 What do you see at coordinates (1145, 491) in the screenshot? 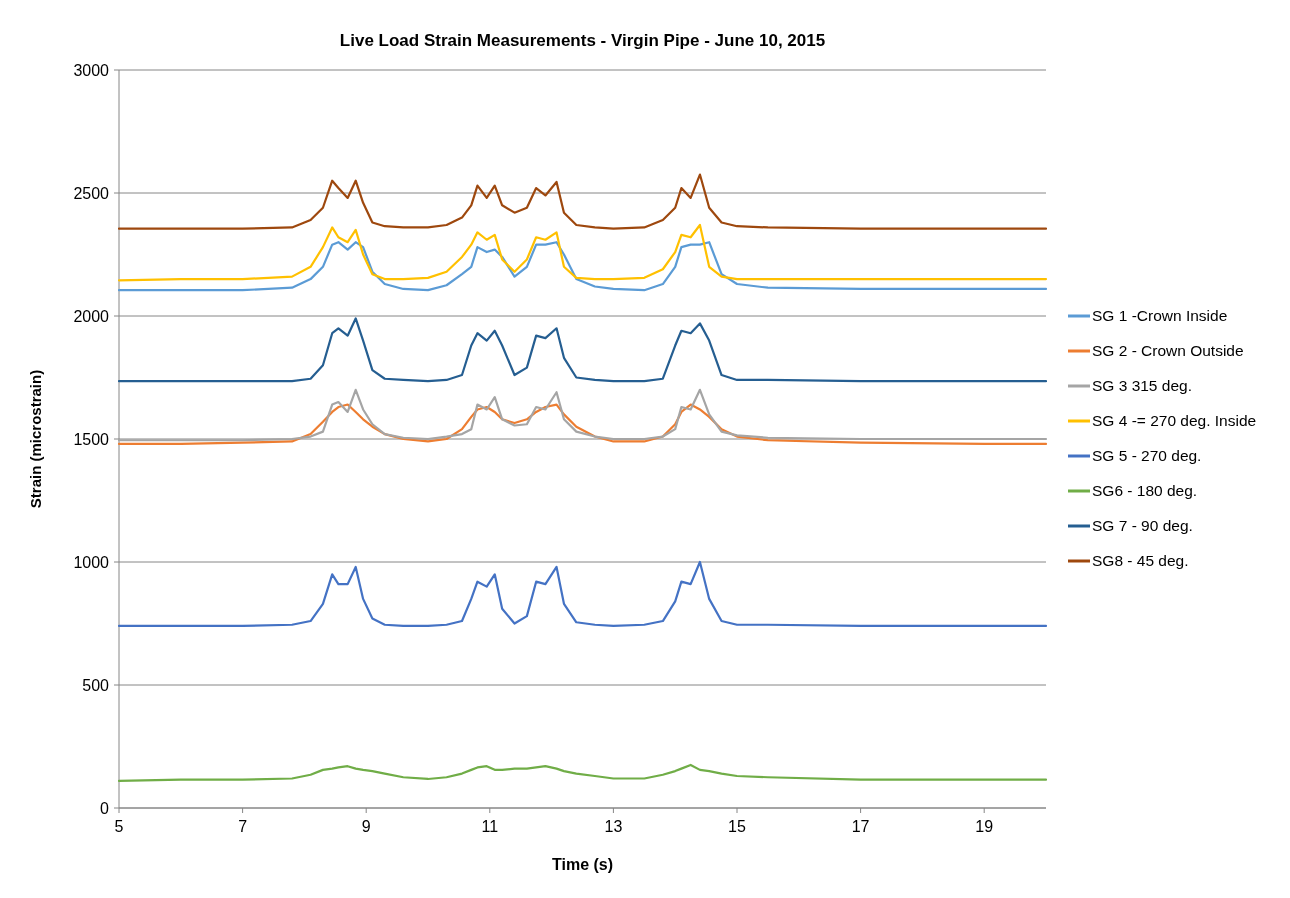
I see `legend-label: SG6 - 180 deg.` at bounding box center [1145, 491].